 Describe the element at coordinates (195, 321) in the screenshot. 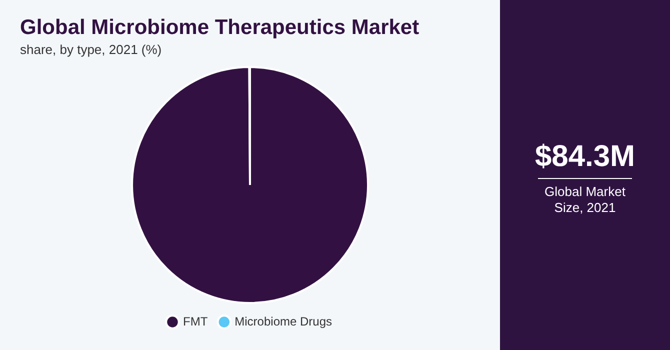

I see `legend-label: FMT` at that location.